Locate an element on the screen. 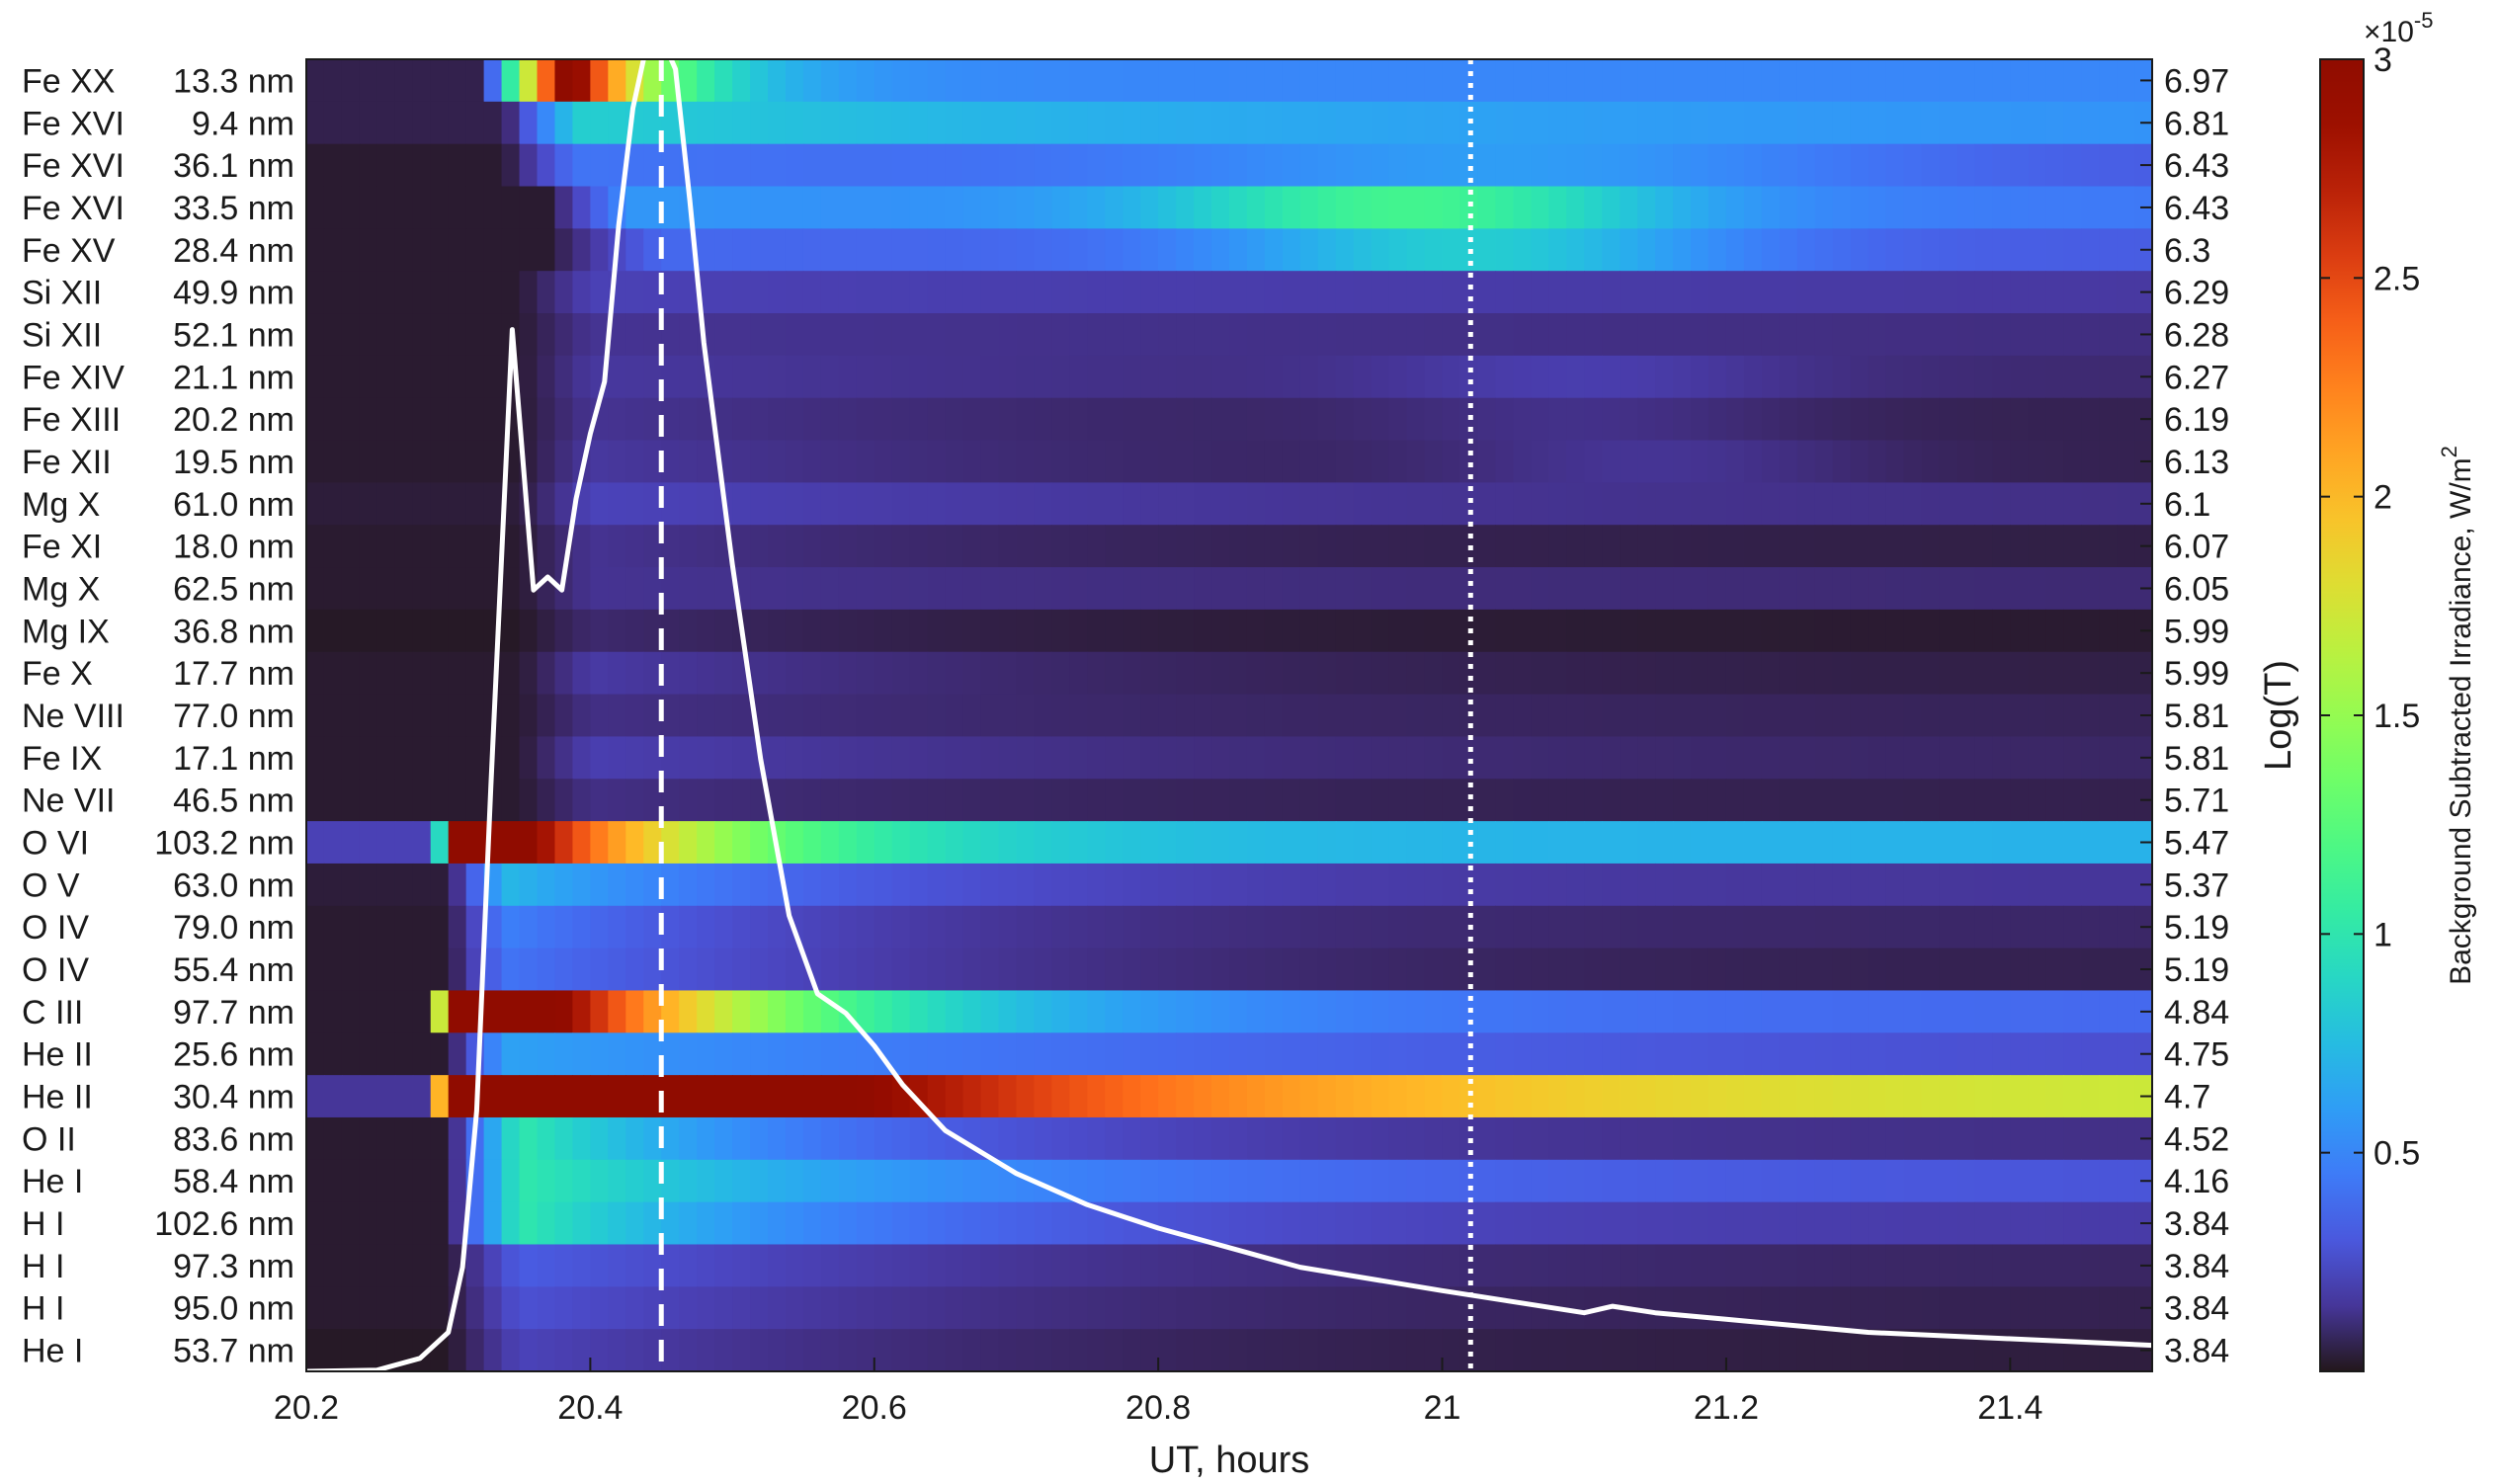 This screenshot has height=1484, width=2498. ion-label: He I is located at coordinates (52, 1351).